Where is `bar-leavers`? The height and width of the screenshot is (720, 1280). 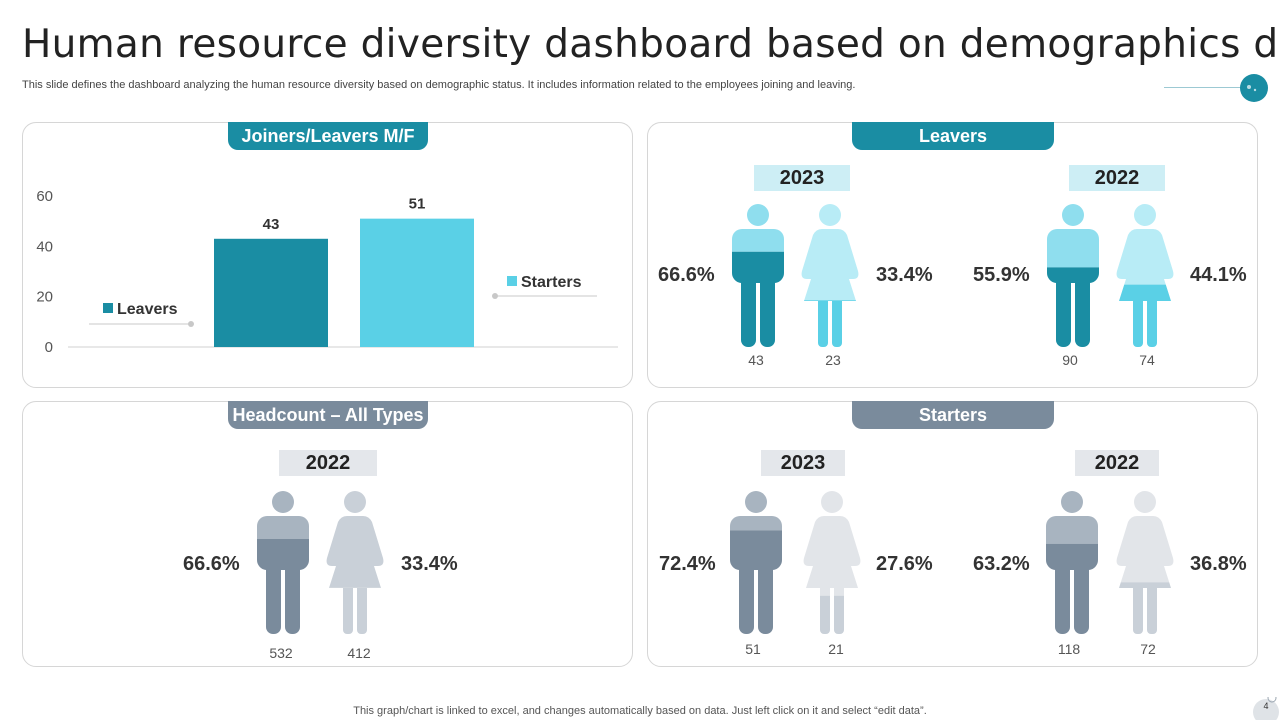
bar-leavers is located at coordinates (271, 292).